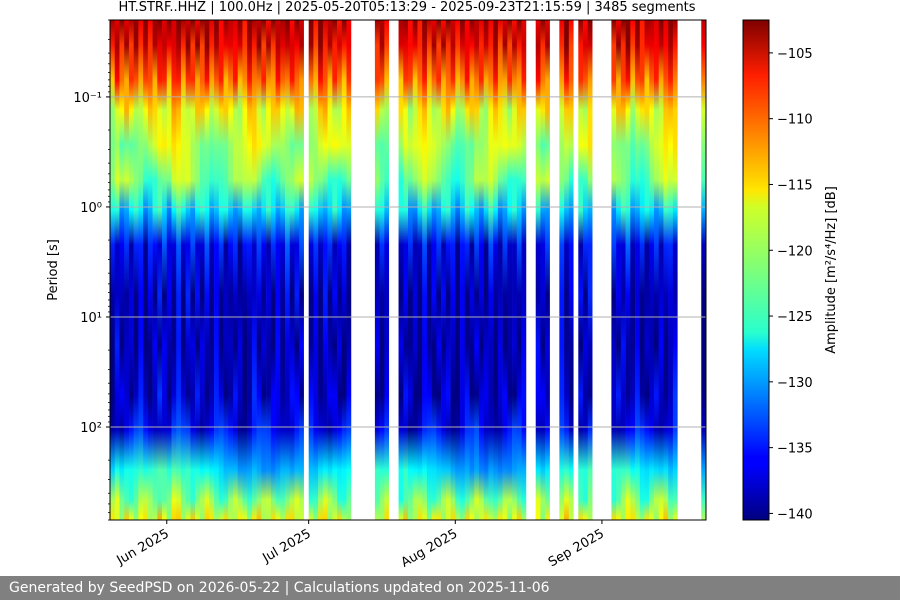  I want to click on x-axis: Jun 2025 Jul 2025 Aug 2025 Sep 2025, so click(360, 545).